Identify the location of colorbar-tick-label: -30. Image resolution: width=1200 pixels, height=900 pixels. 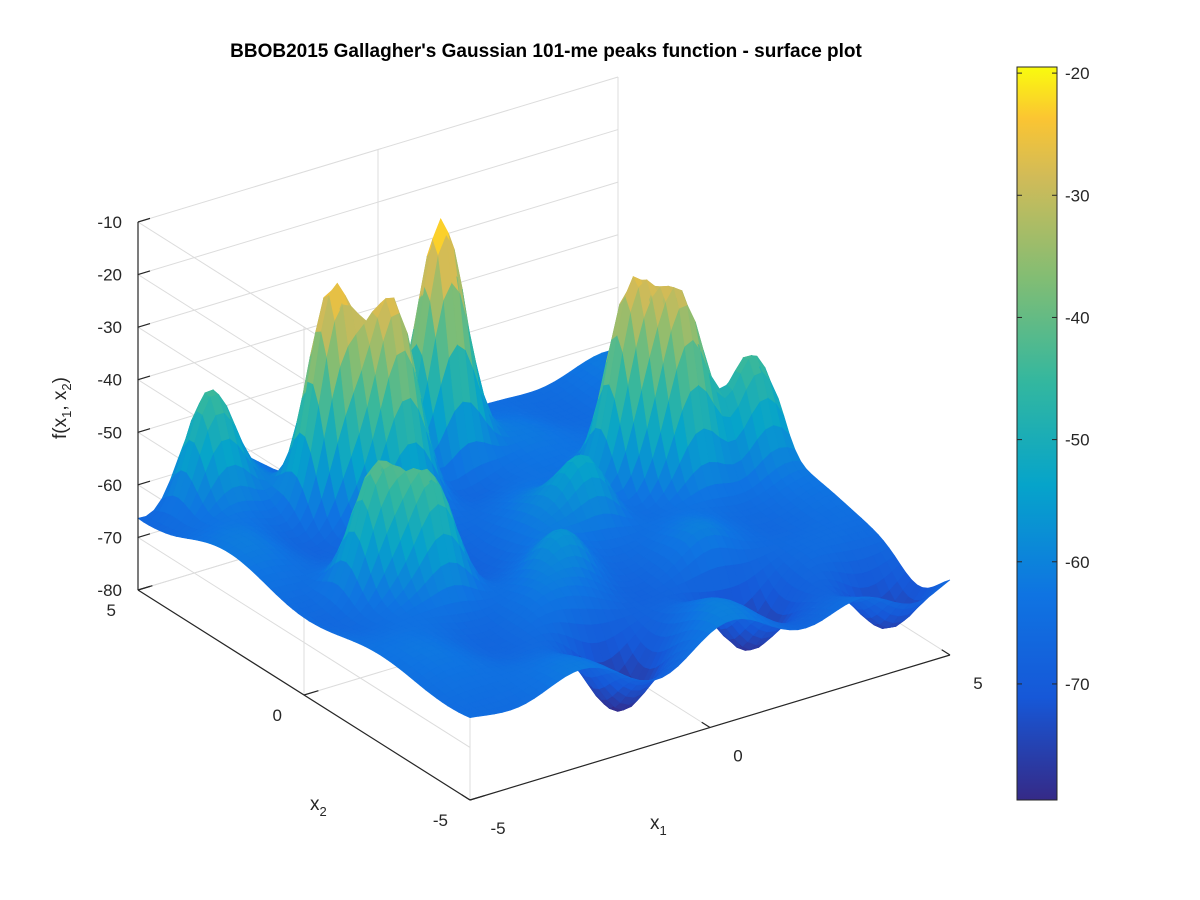
(1077, 195).